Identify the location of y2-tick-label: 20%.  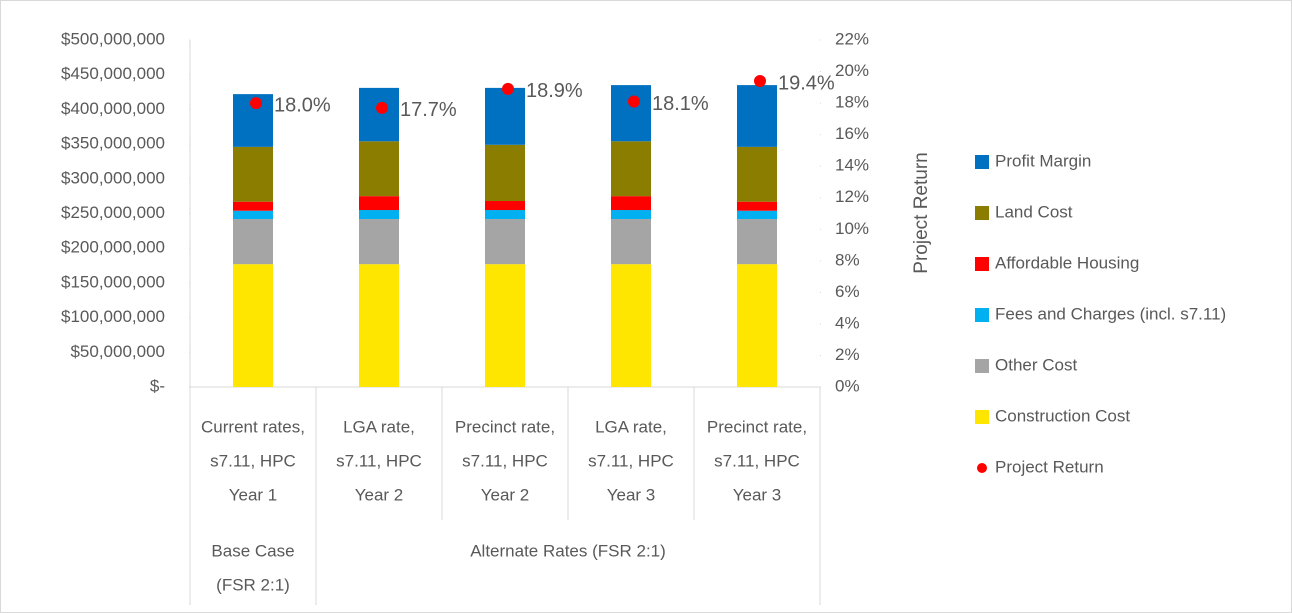
(852, 70).